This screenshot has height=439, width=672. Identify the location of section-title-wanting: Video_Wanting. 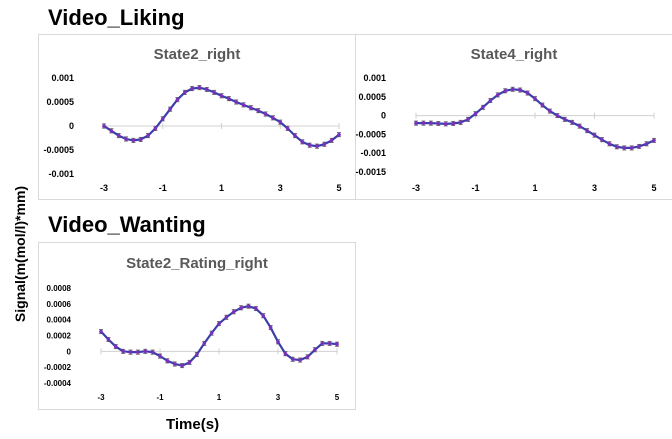
(127, 224).